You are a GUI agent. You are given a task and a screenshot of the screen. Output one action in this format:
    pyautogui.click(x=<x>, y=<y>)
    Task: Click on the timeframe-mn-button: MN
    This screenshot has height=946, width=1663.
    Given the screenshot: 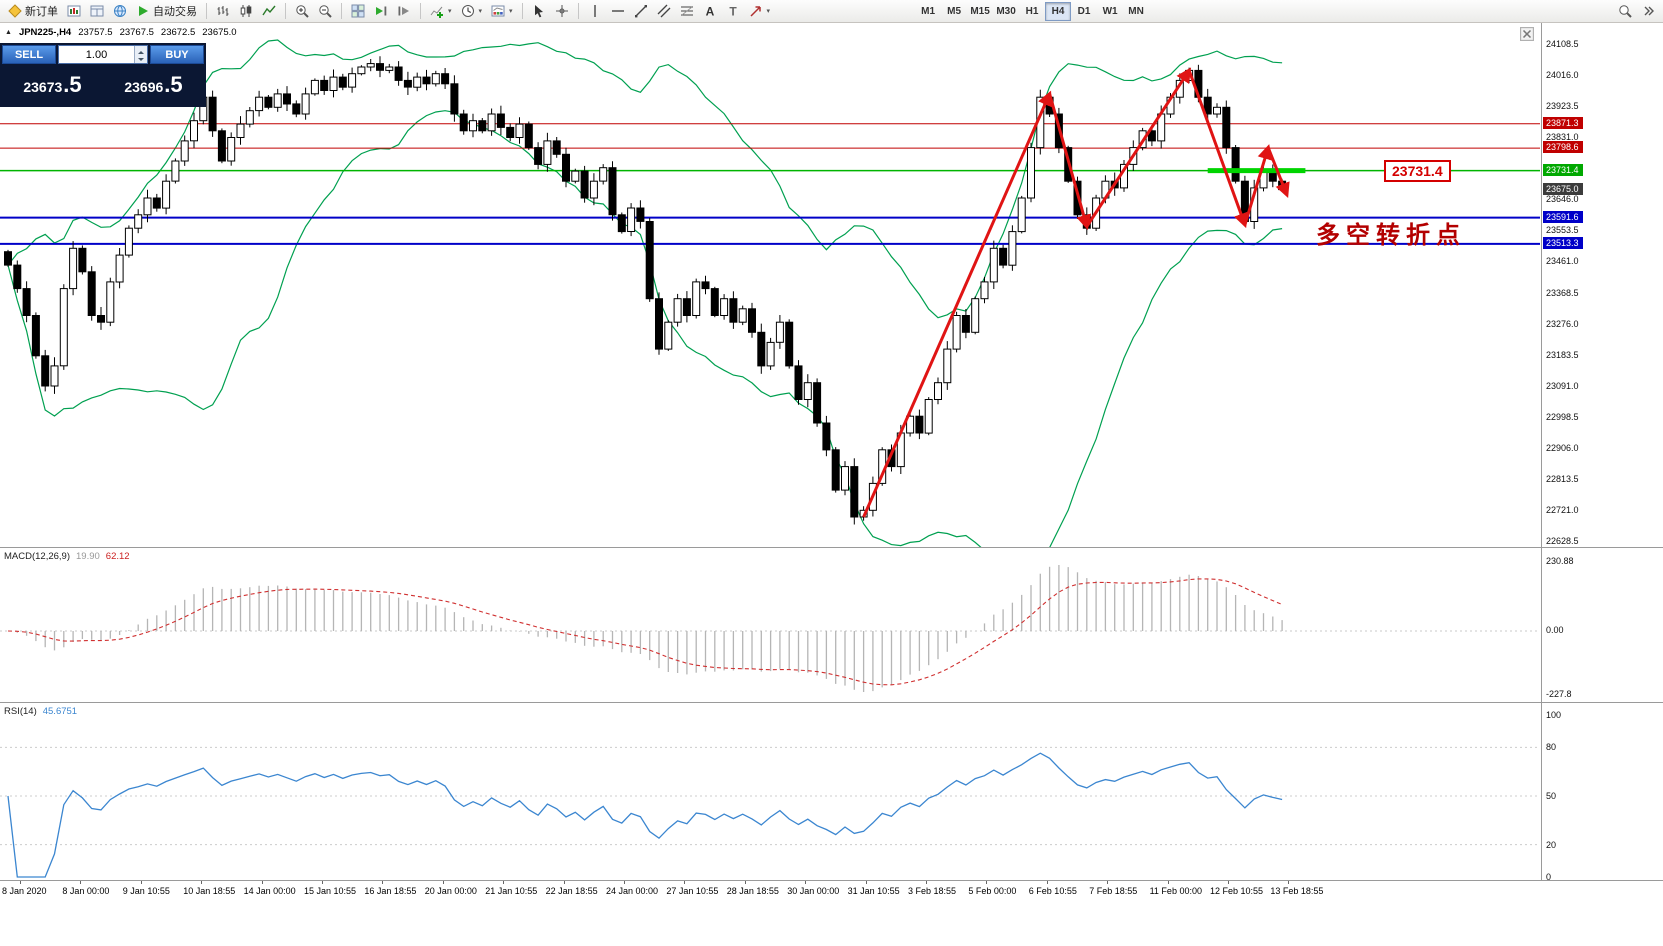 What is the action you would take?
    pyautogui.click(x=1136, y=11)
    